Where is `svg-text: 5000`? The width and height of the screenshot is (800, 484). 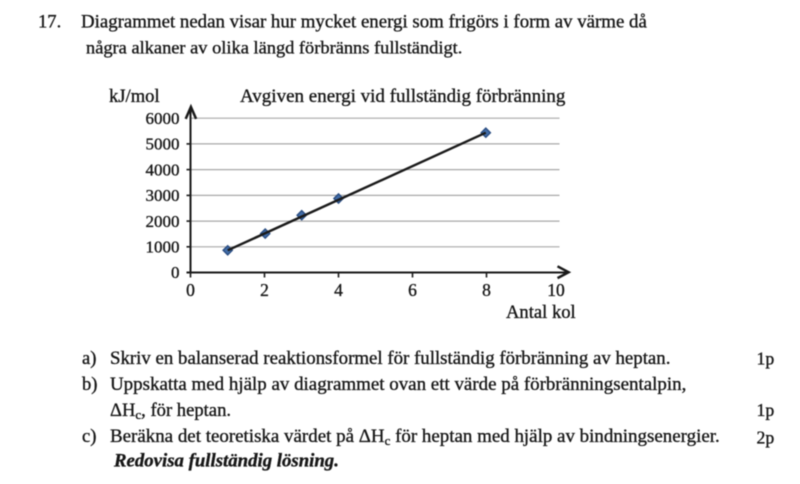
svg-text: 5000 is located at coordinates (163, 144).